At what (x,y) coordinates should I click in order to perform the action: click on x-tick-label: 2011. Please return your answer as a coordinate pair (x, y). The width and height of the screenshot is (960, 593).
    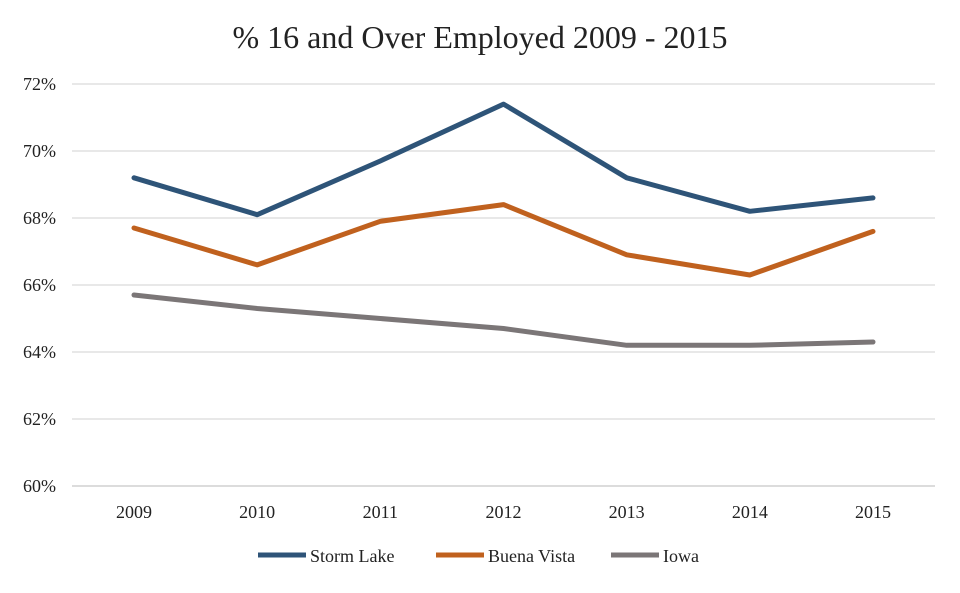
    Looking at the image, I should click on (380, 512).